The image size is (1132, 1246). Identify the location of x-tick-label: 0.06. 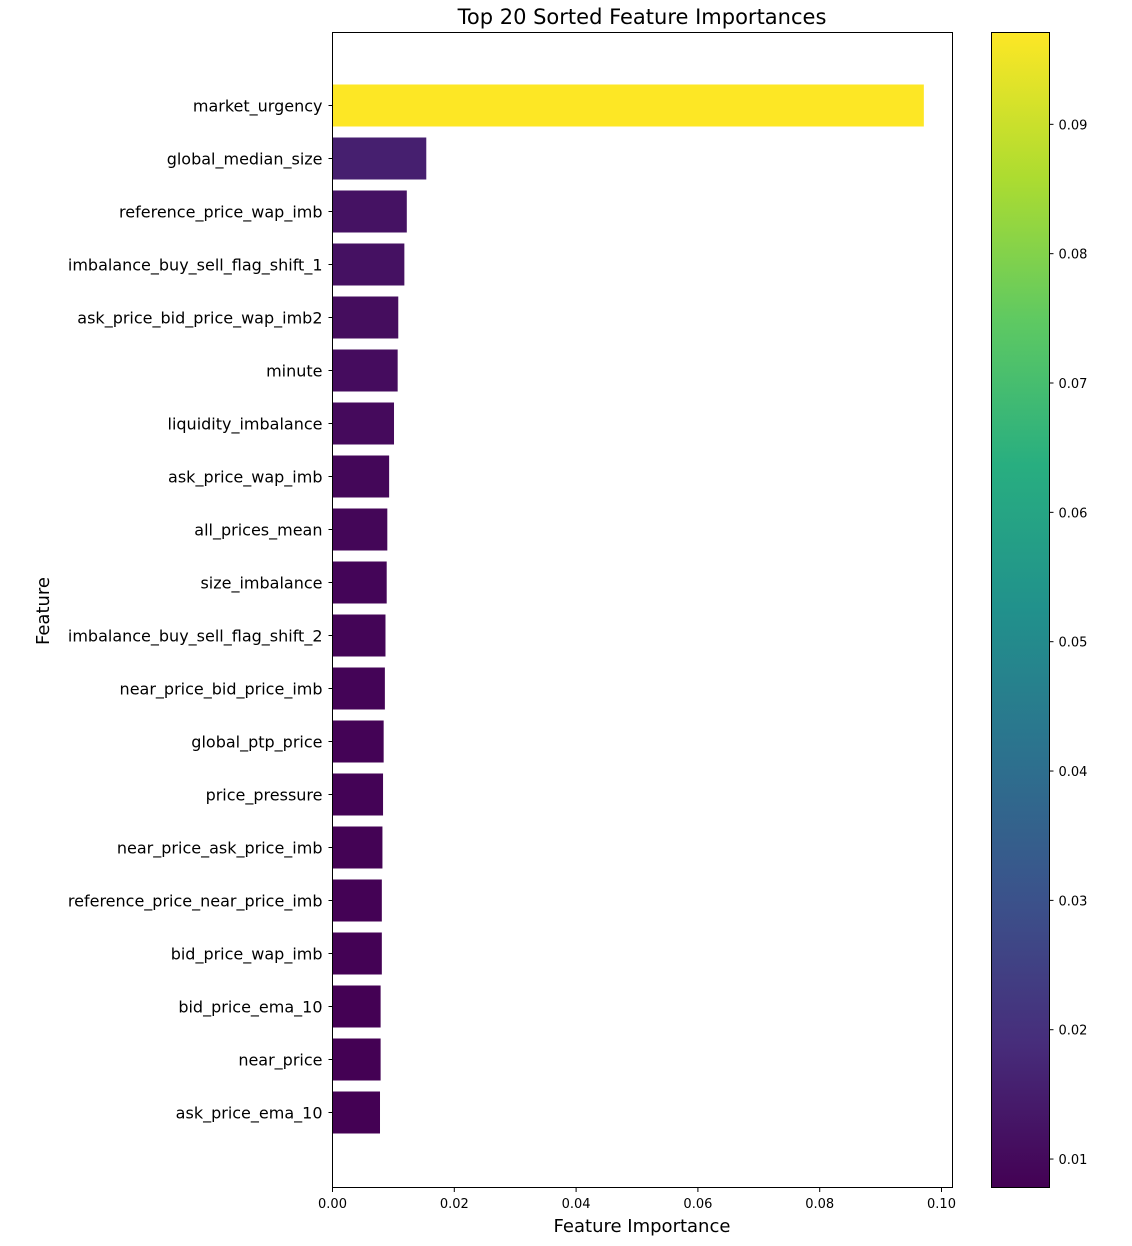
(697, 1204).